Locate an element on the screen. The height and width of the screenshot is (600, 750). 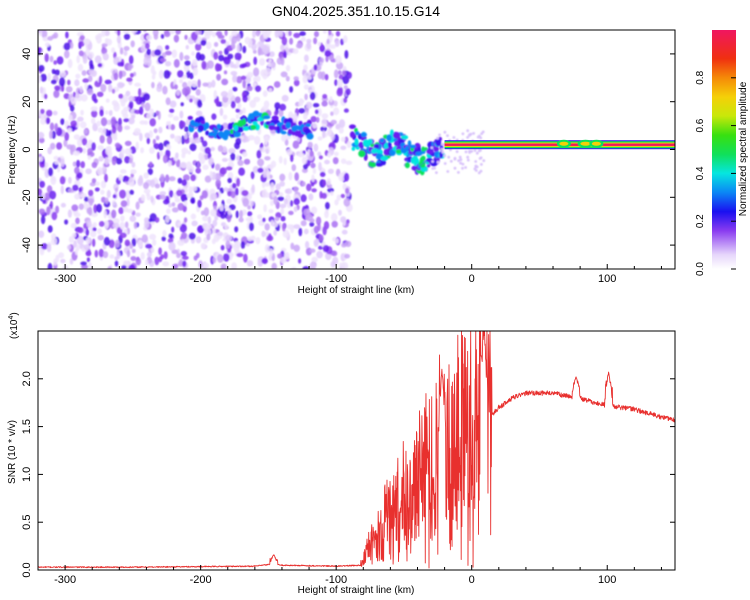
colorbar-tick-label: 0.0 is located at coordinates (700, 269).